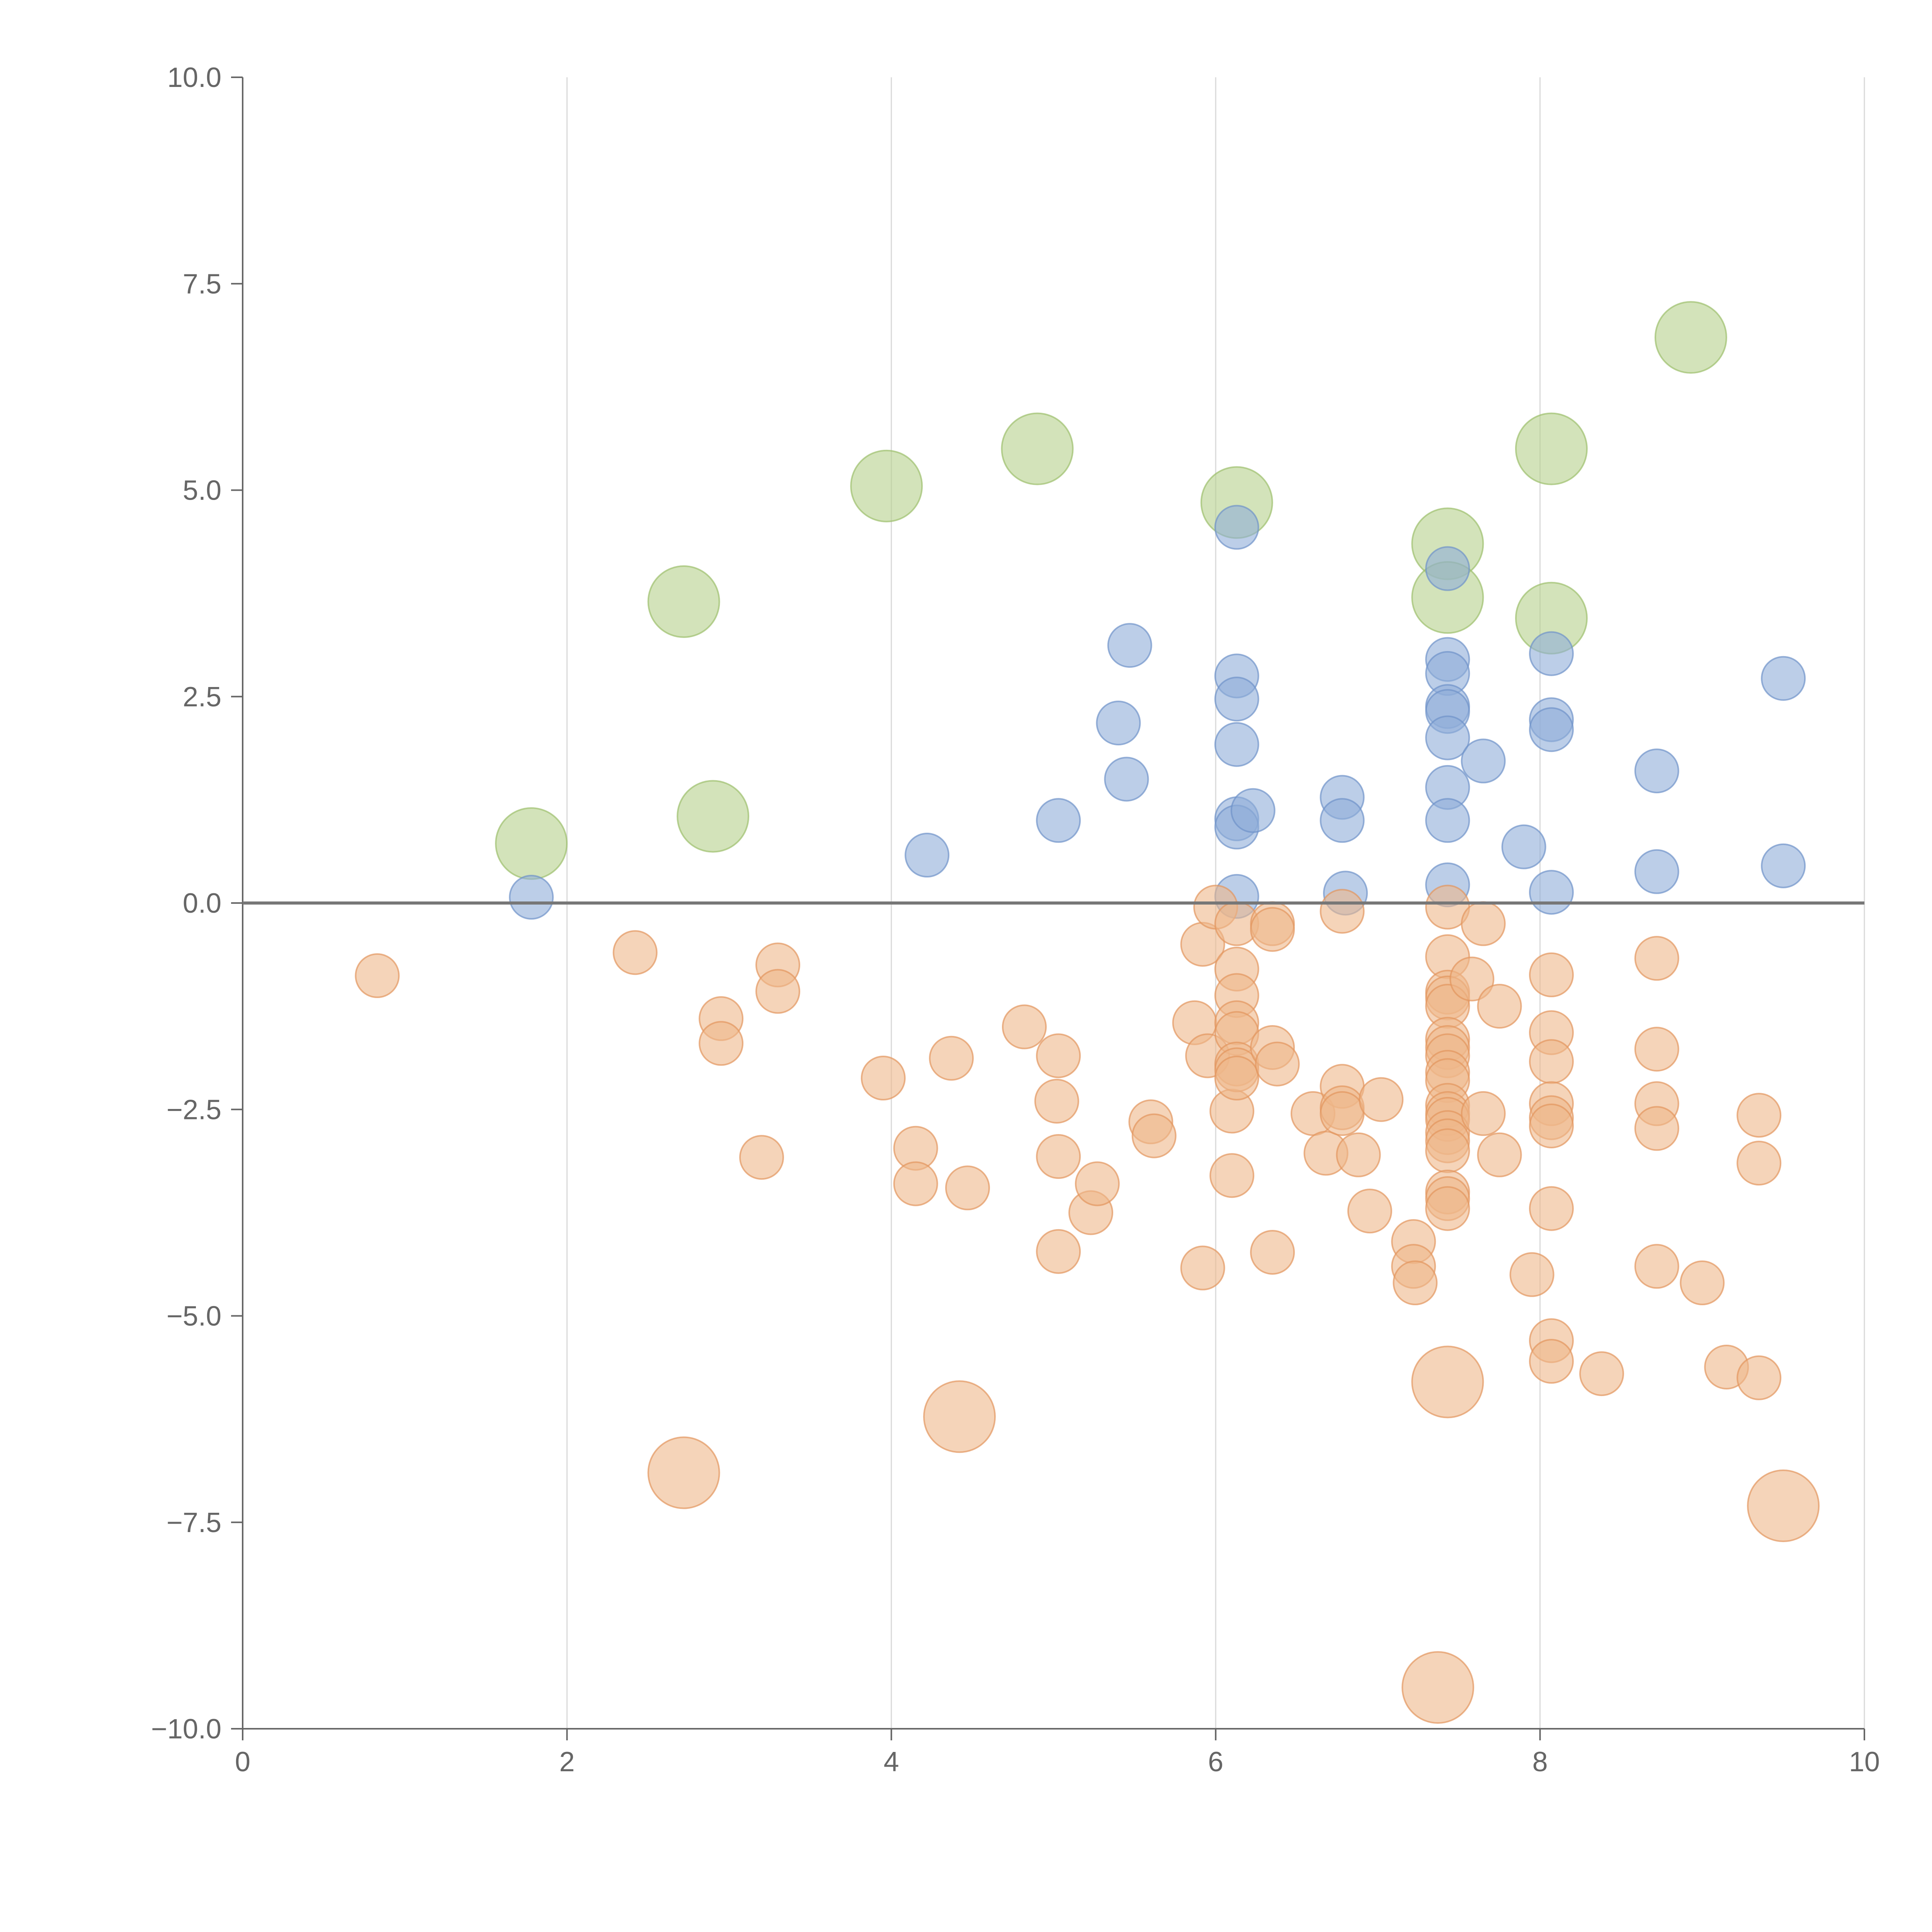 The height and width of the screenshot is (1932, 1932). I want to click on series-blue, so click(1157, 713).